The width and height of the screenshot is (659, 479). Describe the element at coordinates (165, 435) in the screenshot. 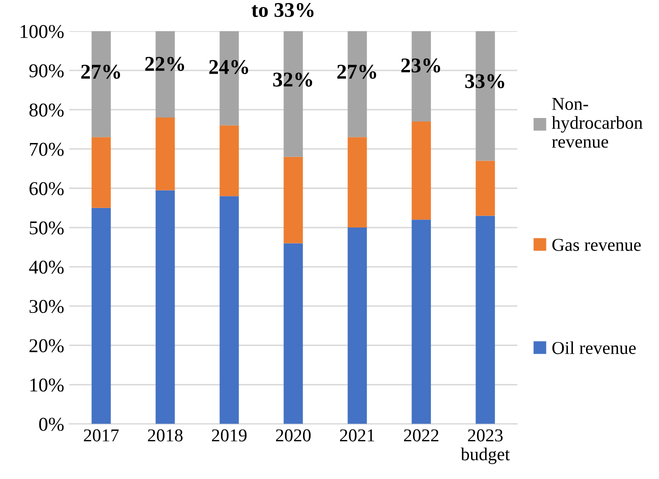

I see `x-tick-label: 2018` at that location.